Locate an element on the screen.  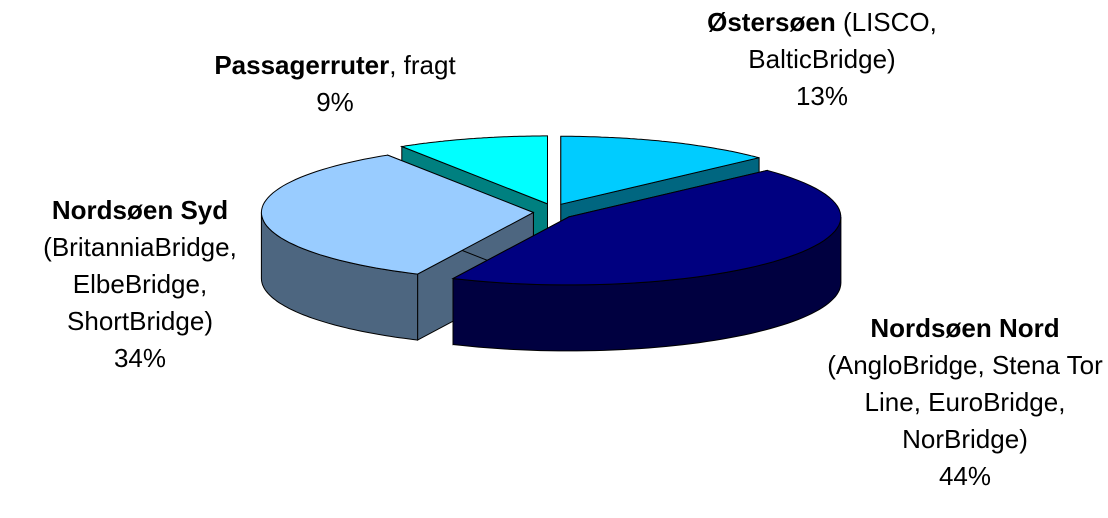
value-label: 44% is located at coordinates (965, 476).